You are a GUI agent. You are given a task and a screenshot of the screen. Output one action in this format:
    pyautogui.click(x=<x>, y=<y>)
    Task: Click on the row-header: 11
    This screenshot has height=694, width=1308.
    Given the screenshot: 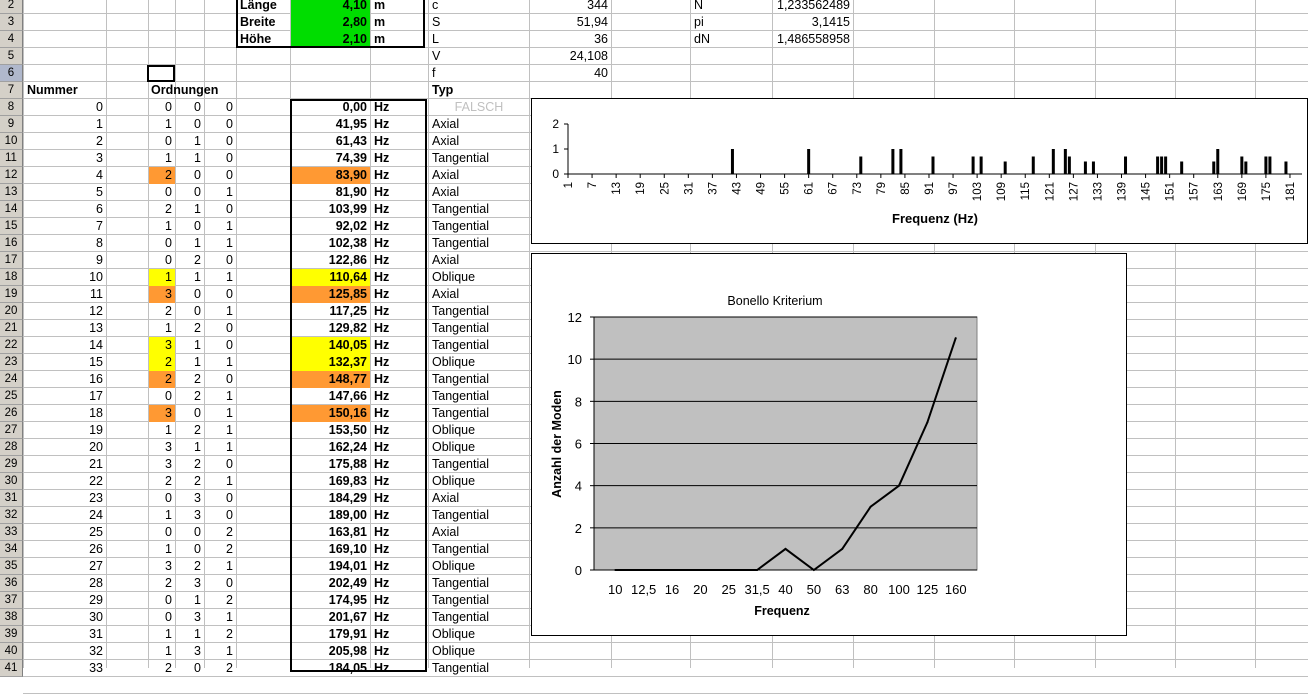 What is the action you would take?
    pyautogui.click(x=11, y=158)
    